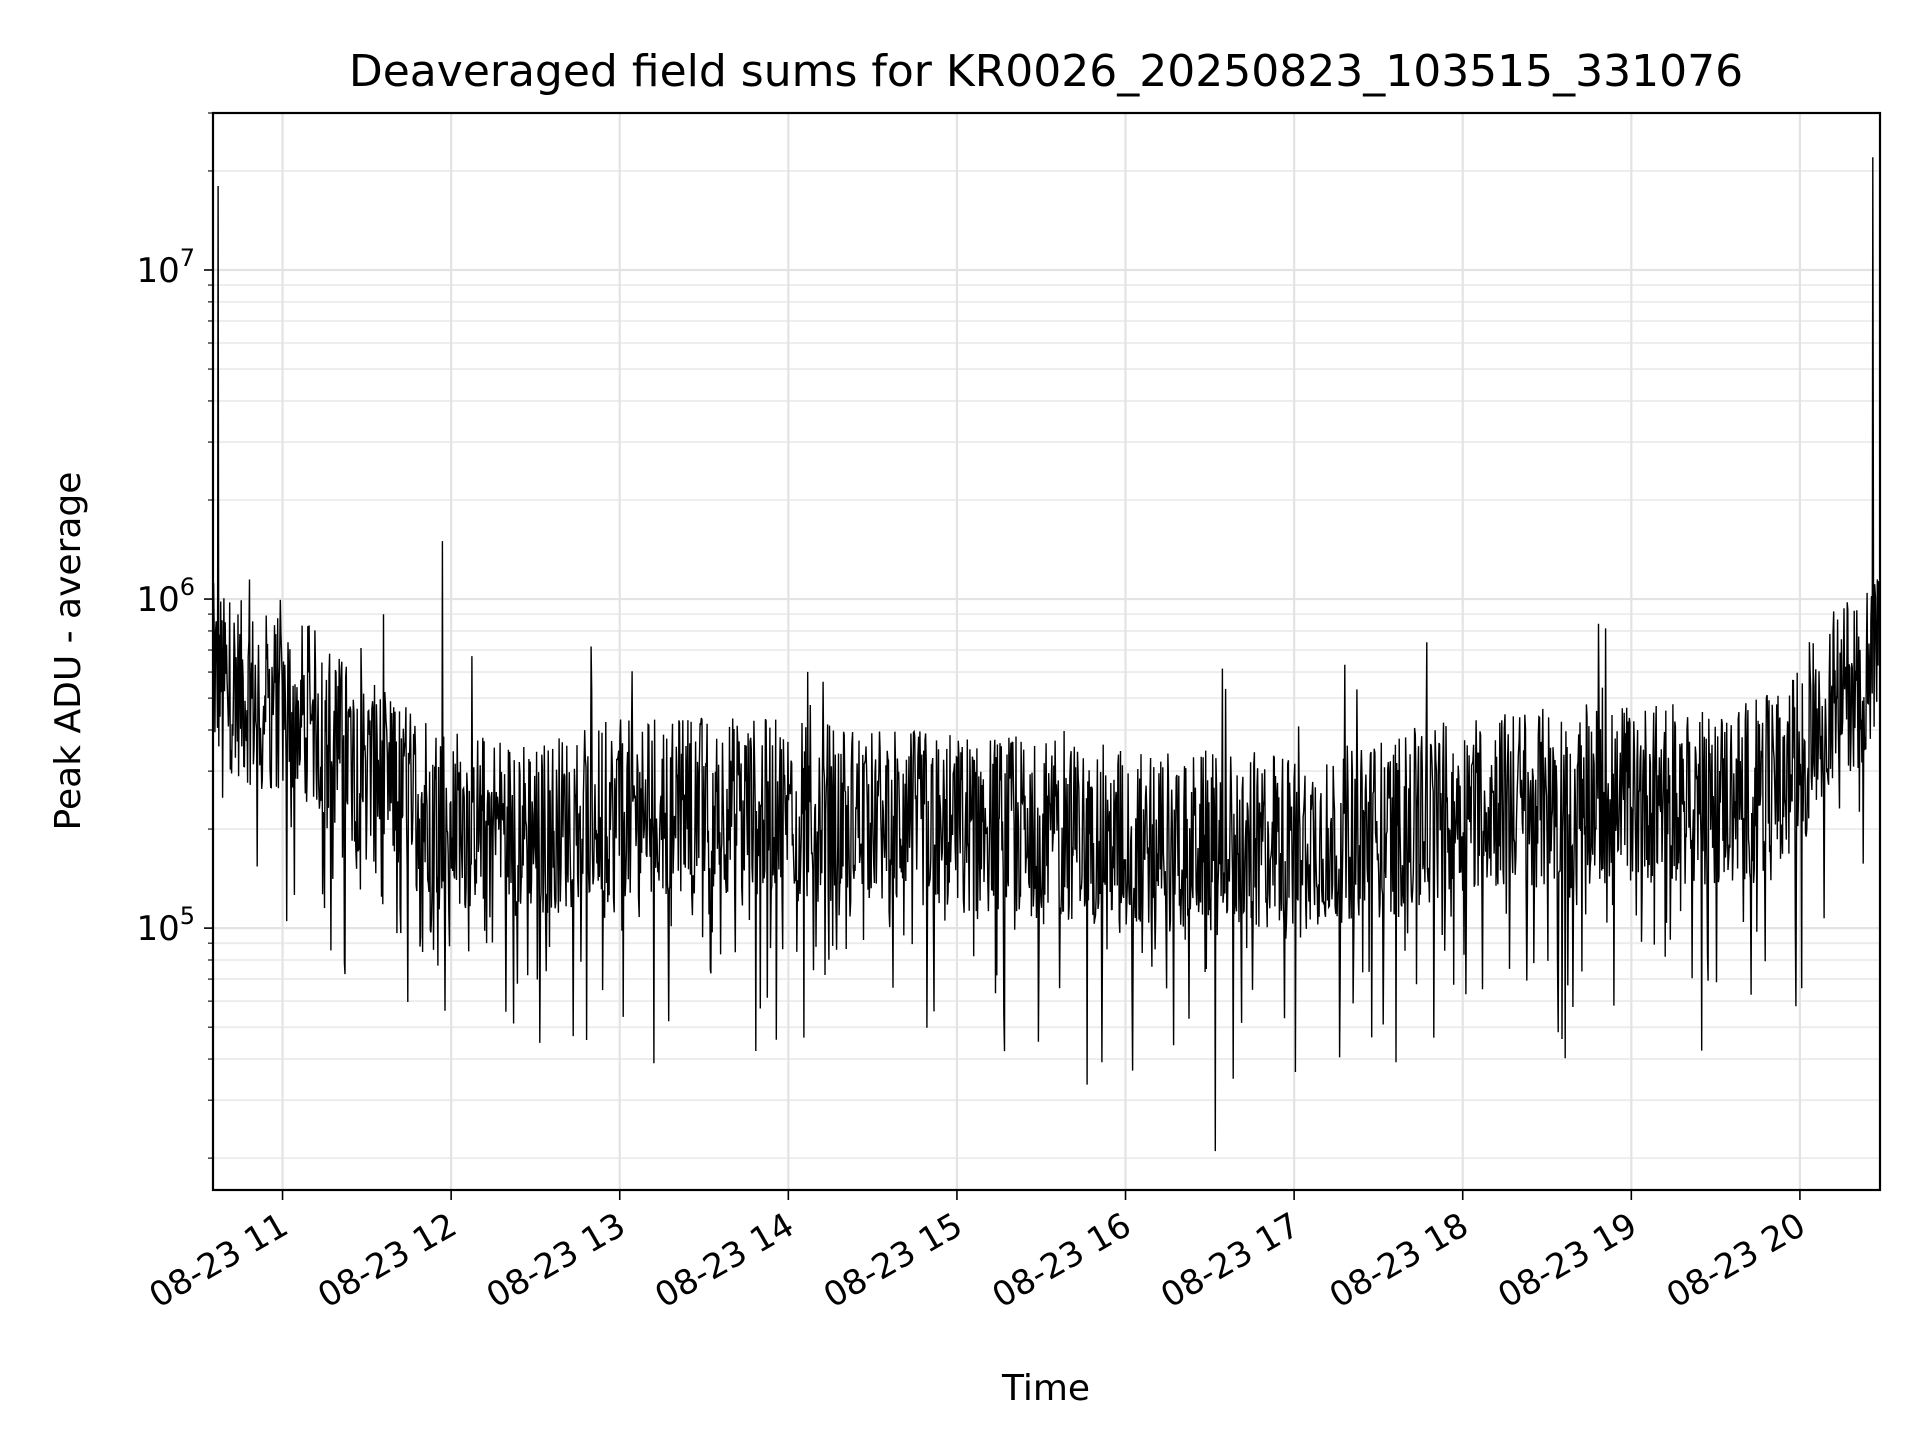  I want to click on y-tick-label: 10⁷, so click(165, 267).